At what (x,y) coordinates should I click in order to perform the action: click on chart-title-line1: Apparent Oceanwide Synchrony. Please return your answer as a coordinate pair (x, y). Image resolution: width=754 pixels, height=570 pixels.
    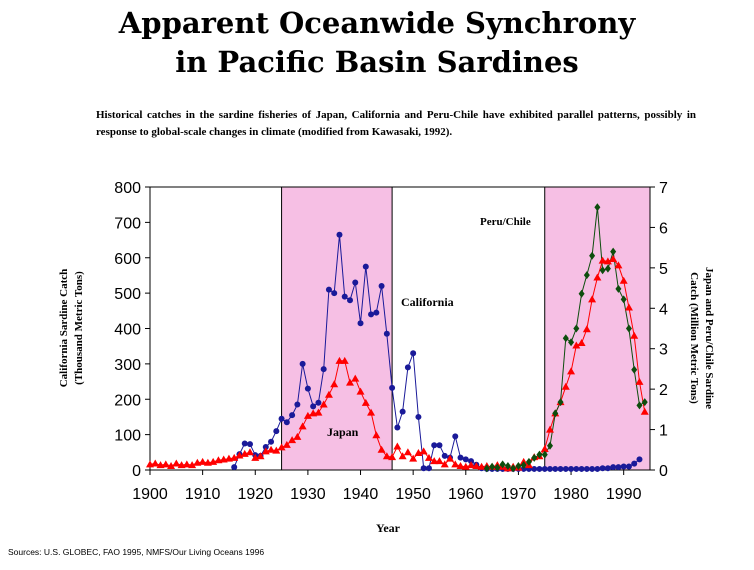
    Looking at the image, I should click on (377, 23).